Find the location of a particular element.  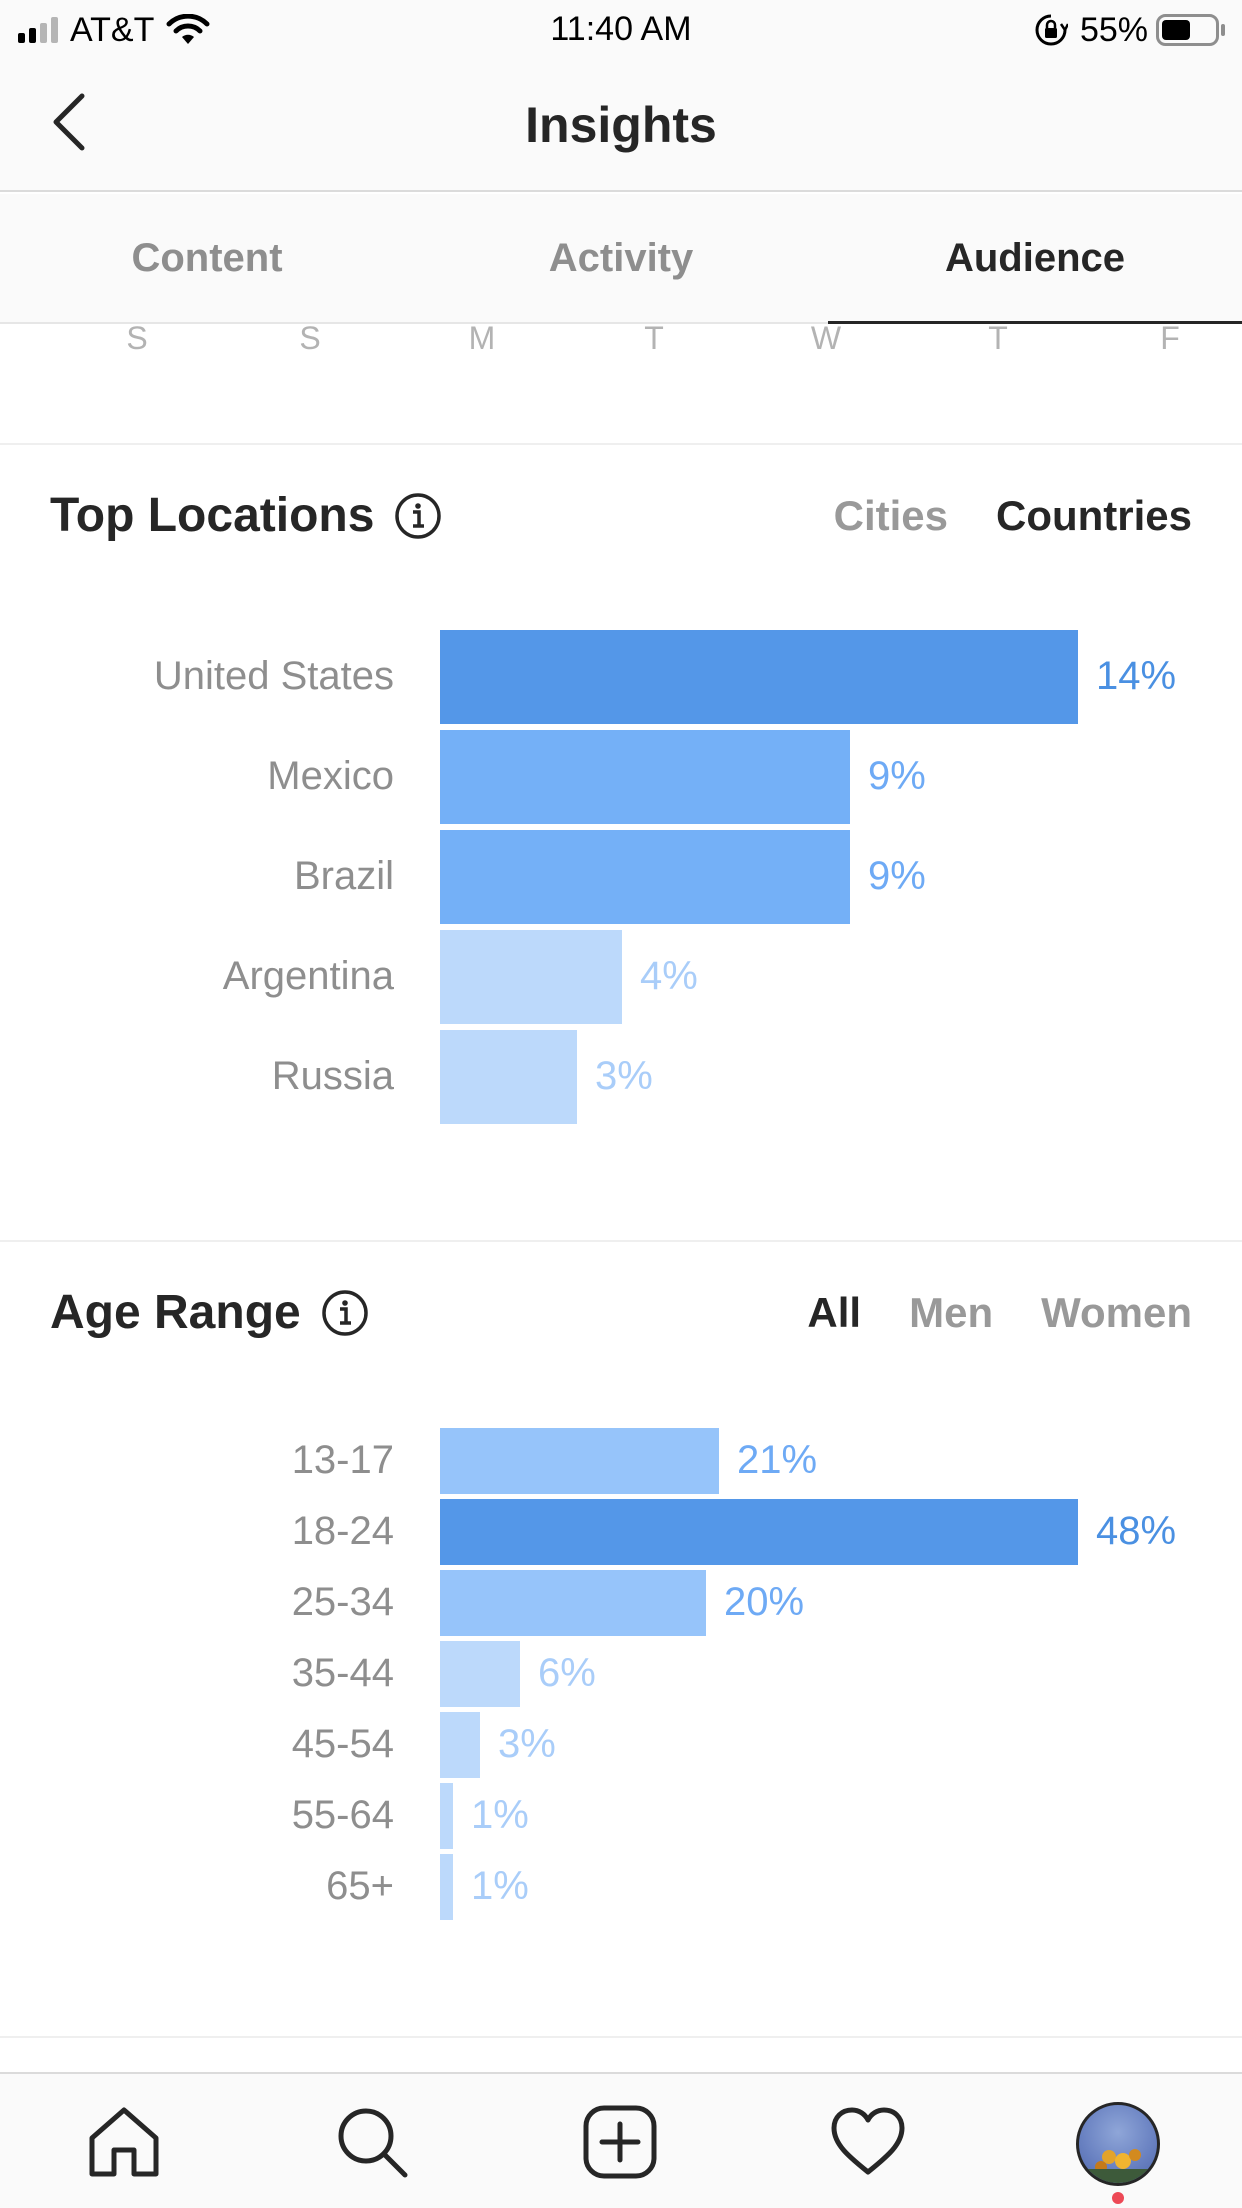

search-icon is located at coordinates (372, 2142).